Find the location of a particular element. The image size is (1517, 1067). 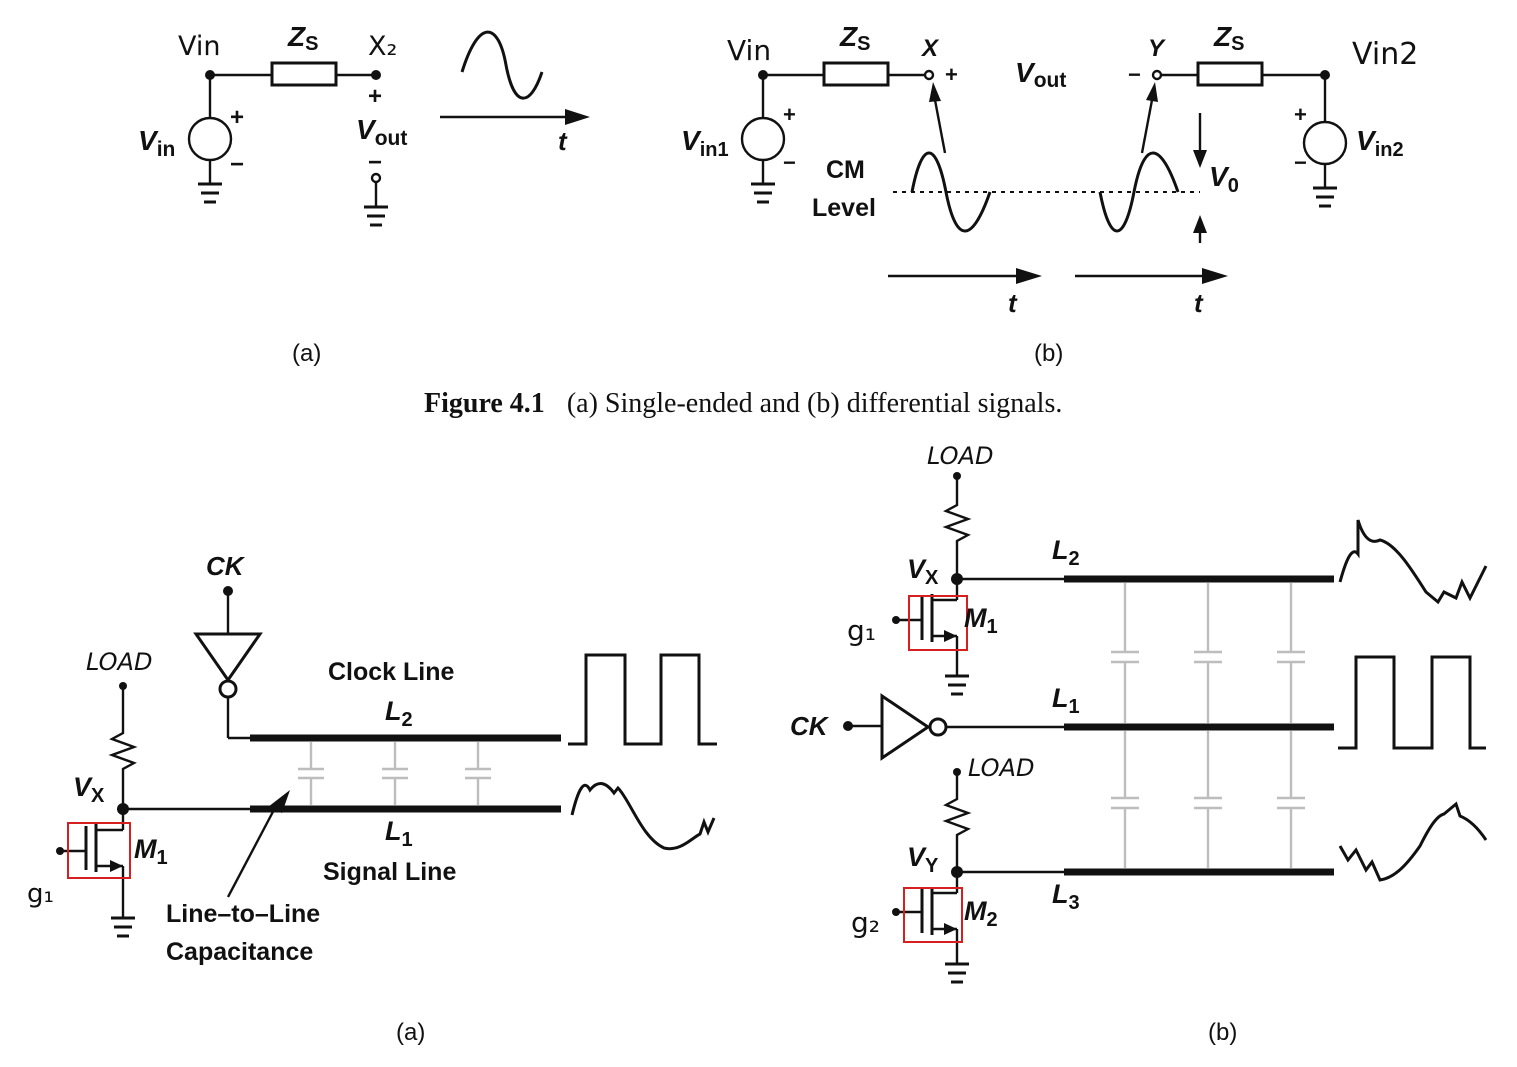

vin1-source-label: Vin1 is located at coordinates (705, 143).